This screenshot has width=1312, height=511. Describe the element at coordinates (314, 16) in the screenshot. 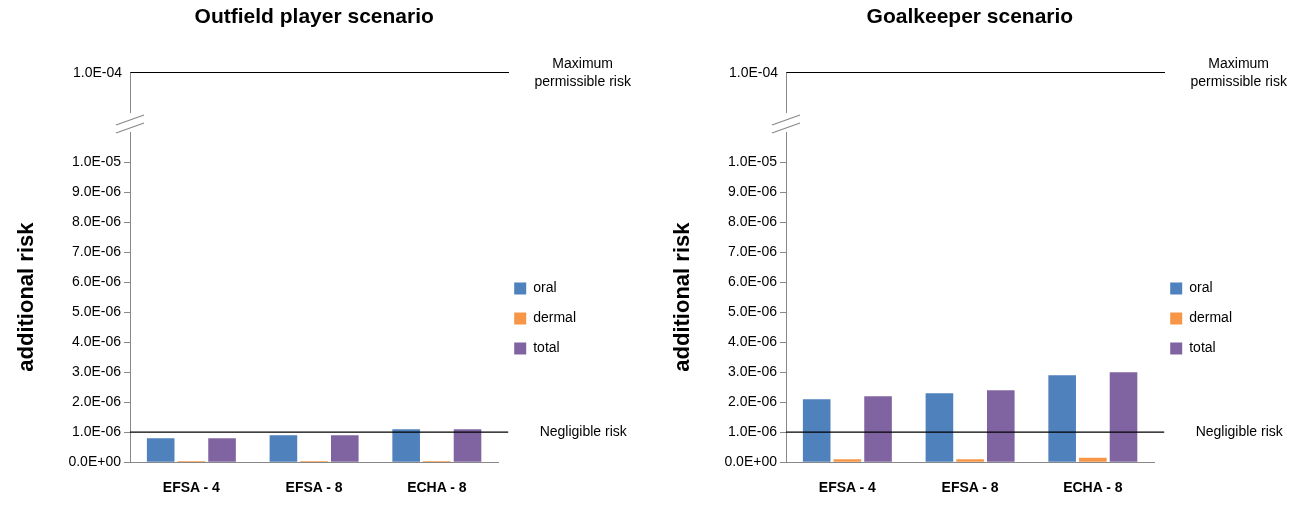

I see `text: Outfield player scenario` at that location.